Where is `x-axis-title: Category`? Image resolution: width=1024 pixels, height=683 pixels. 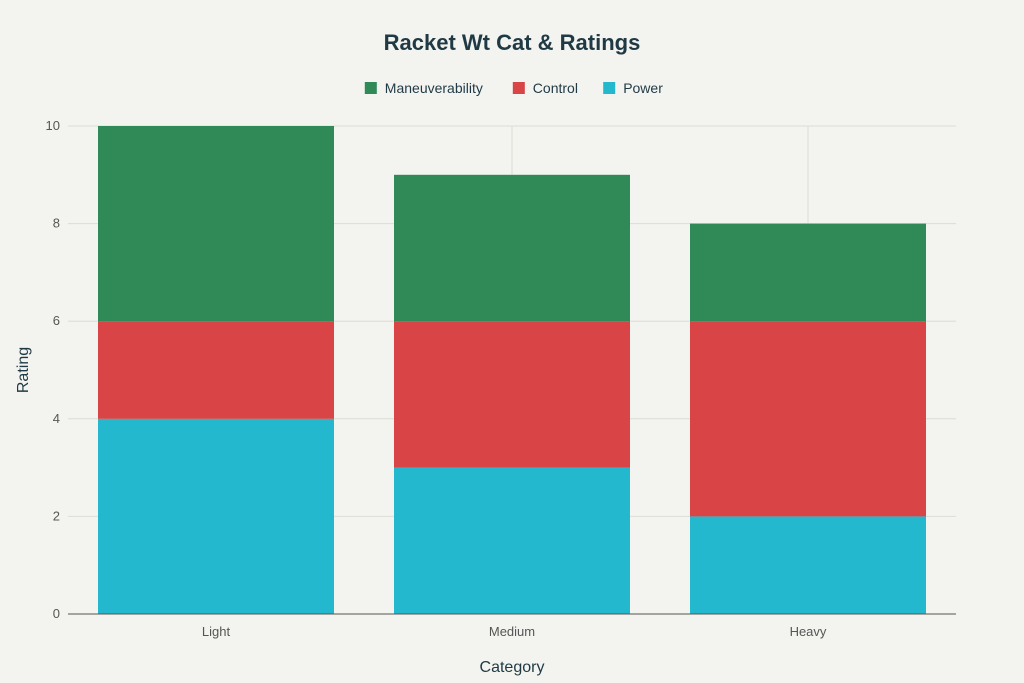
x-axis-title: Category is located at coordinates (512, 667).